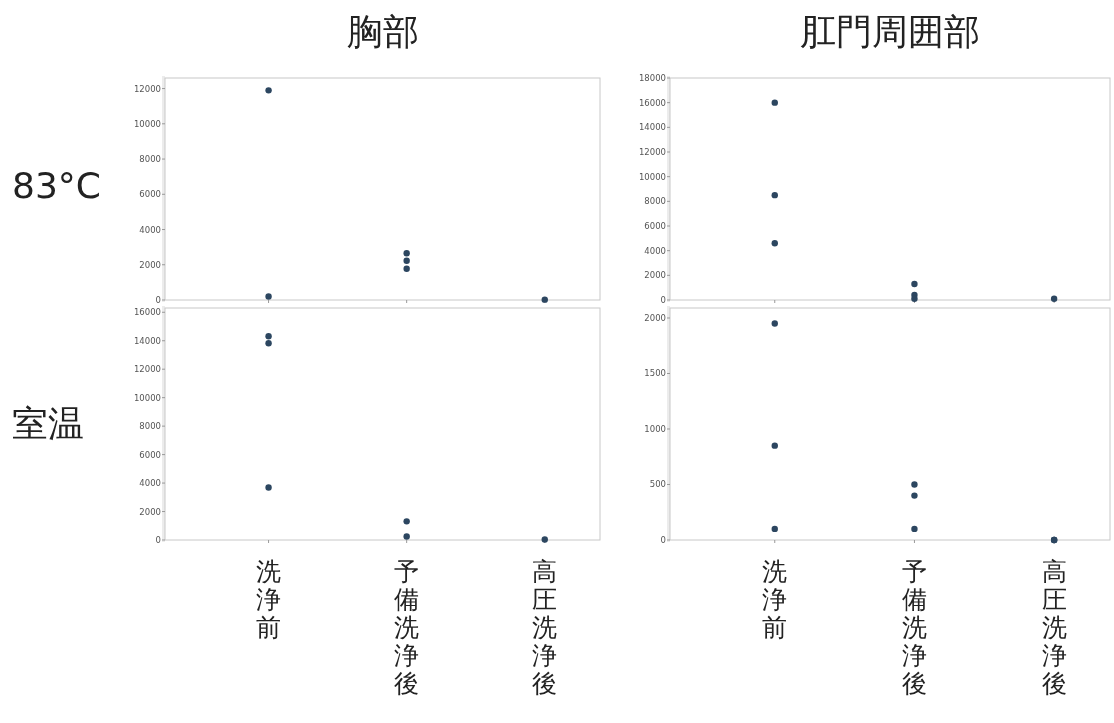  Describe the element at coordinates (655, 373) in the screenshot. I see `y-tick-label: 1500` at that location.